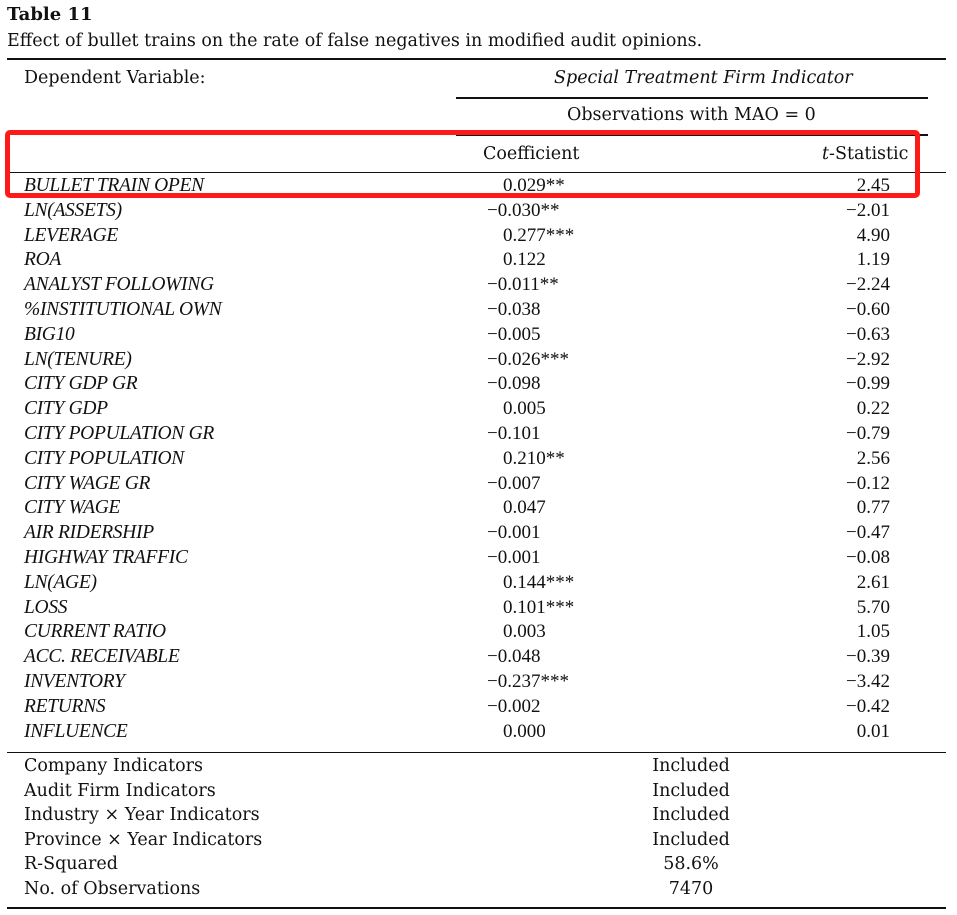  Describe the element at coordinates (869, 154) in the screenshot. I see `t-rest: -Statistic` at that location.